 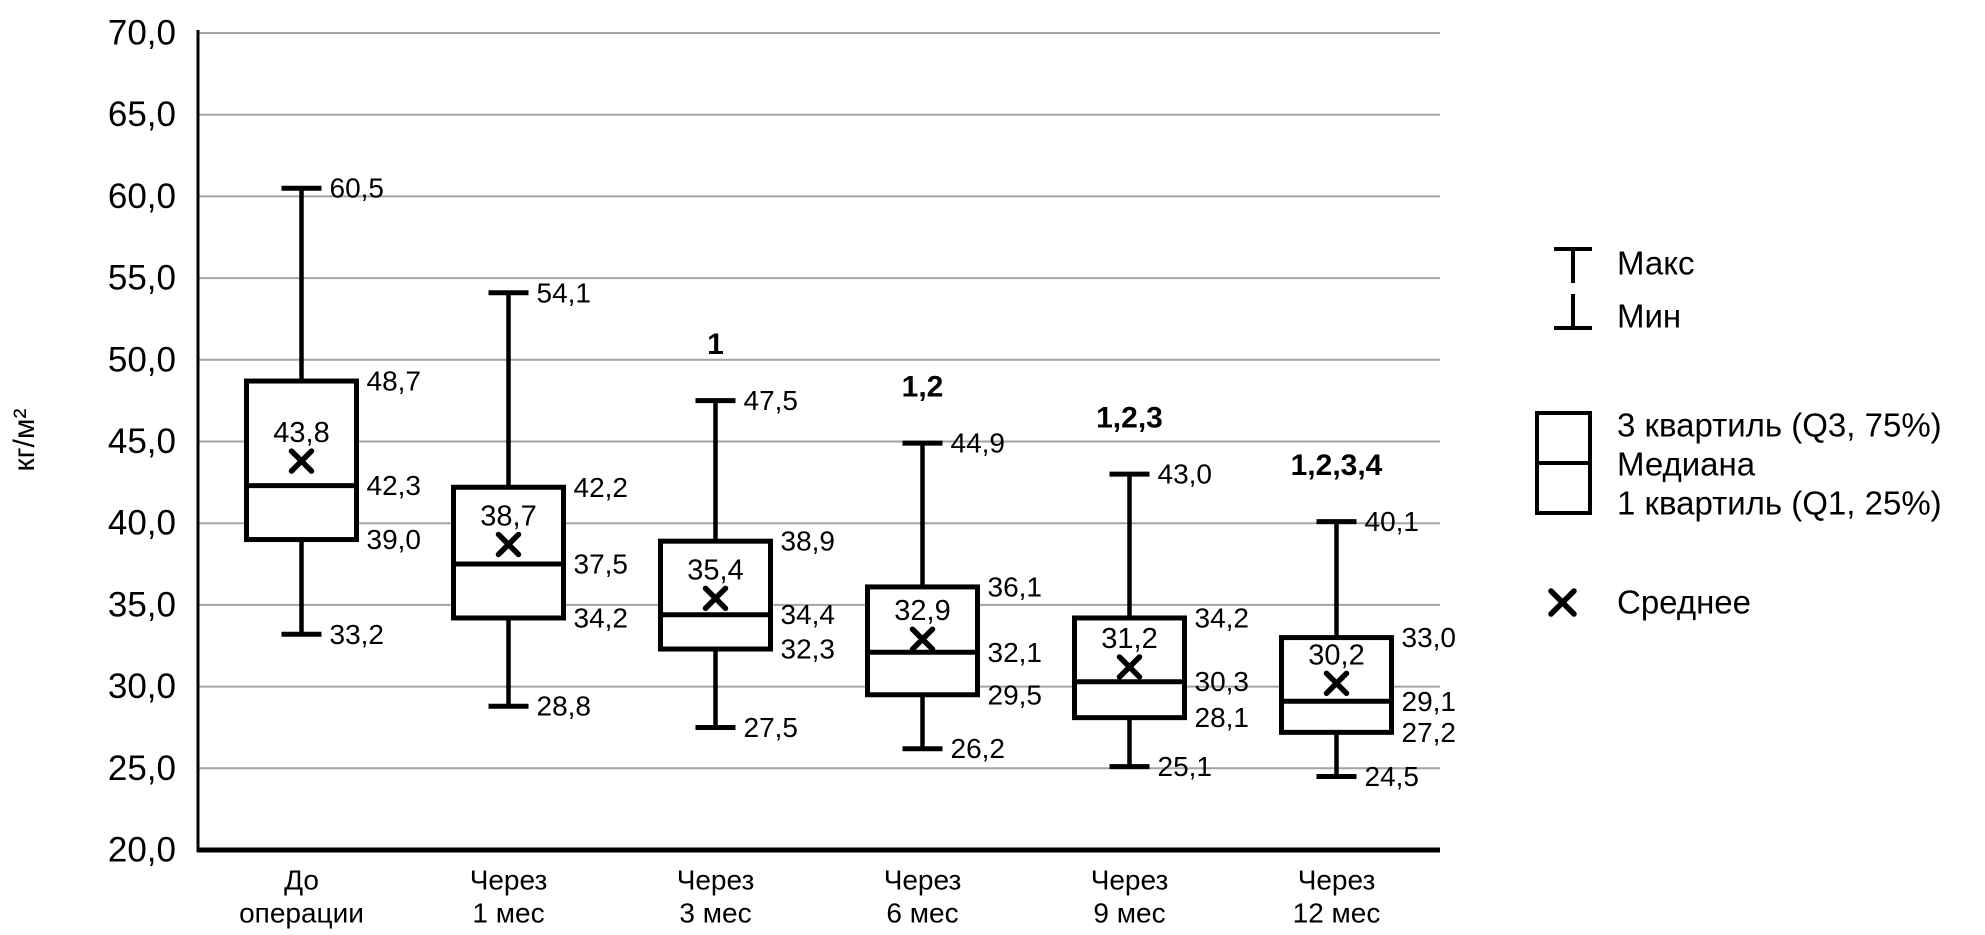 What do you see at coordinates (142, 686) in the screenshot?
I see `y-tick-label: 30,0` at bounding box center [142, 686].